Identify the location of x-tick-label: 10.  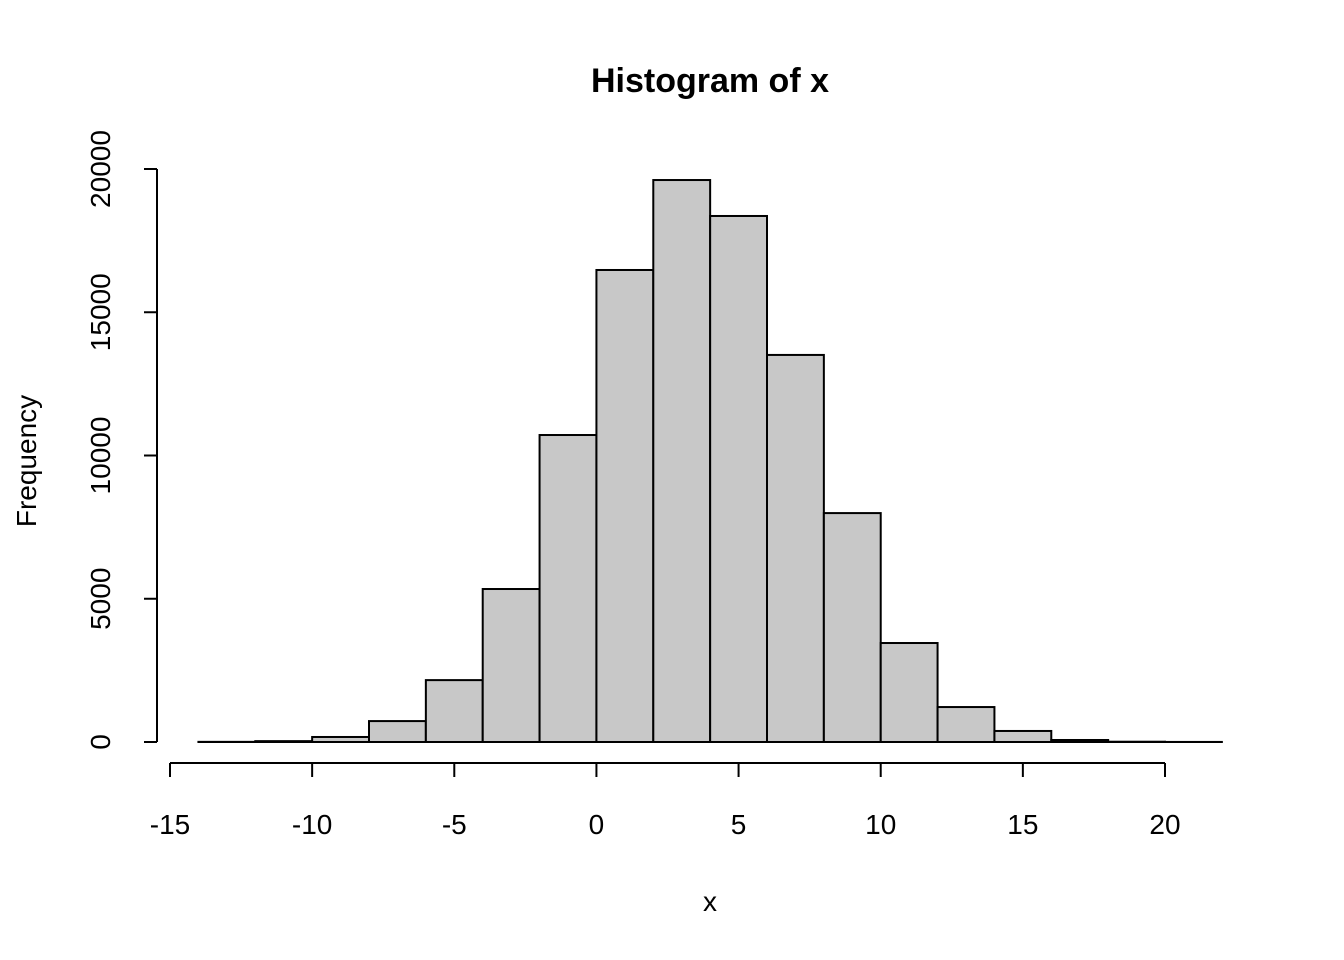
(880, 824).